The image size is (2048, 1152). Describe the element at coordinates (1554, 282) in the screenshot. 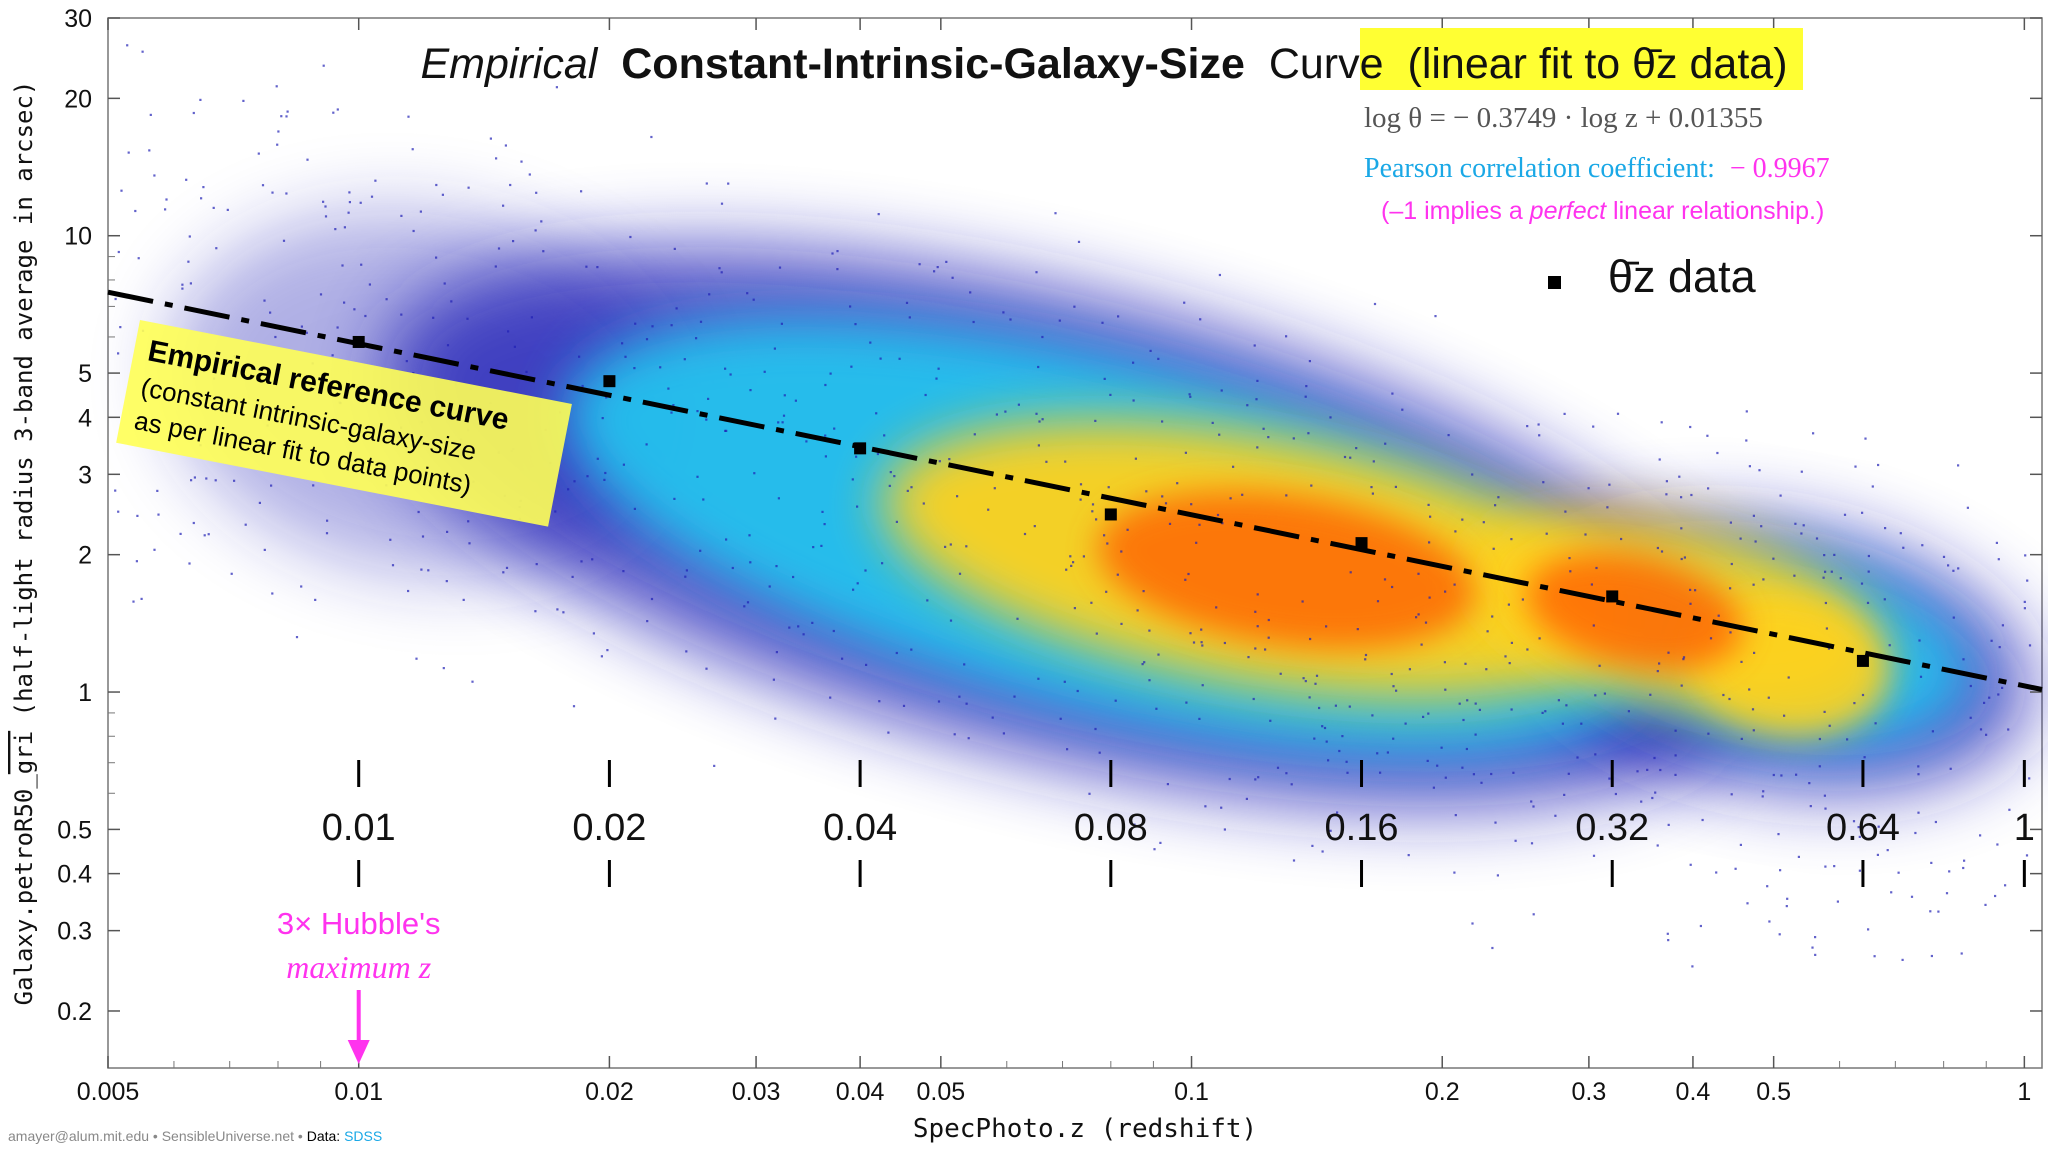

I see `legend-marker` at that location.